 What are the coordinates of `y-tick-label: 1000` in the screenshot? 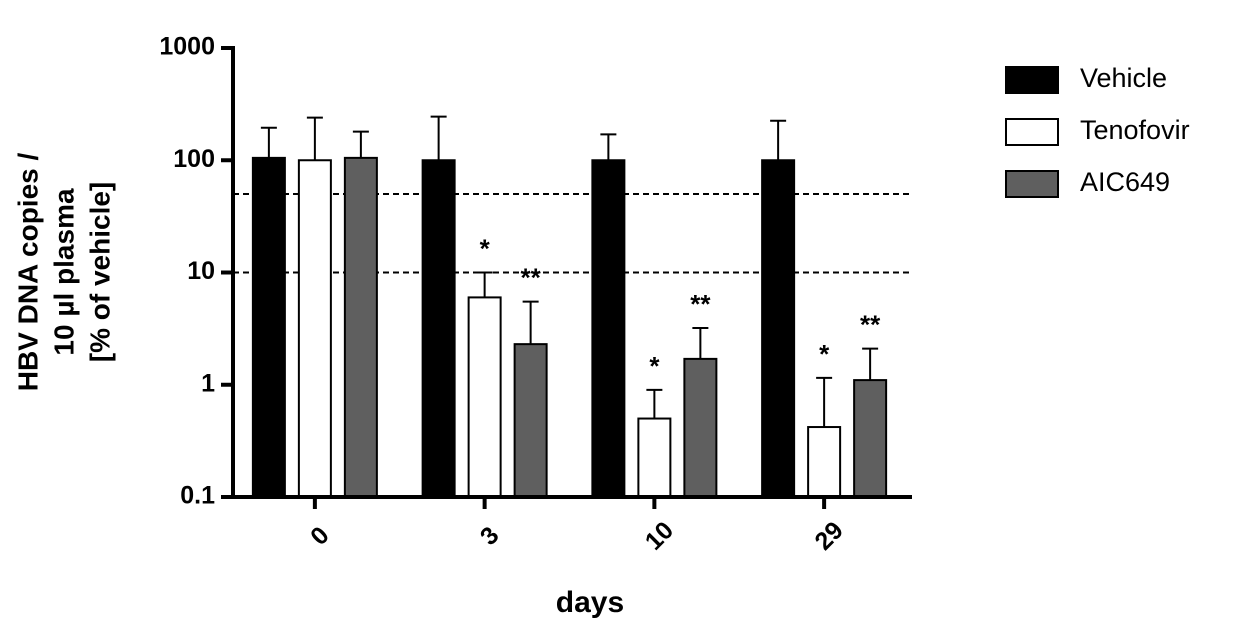 It's located at (187, 47).